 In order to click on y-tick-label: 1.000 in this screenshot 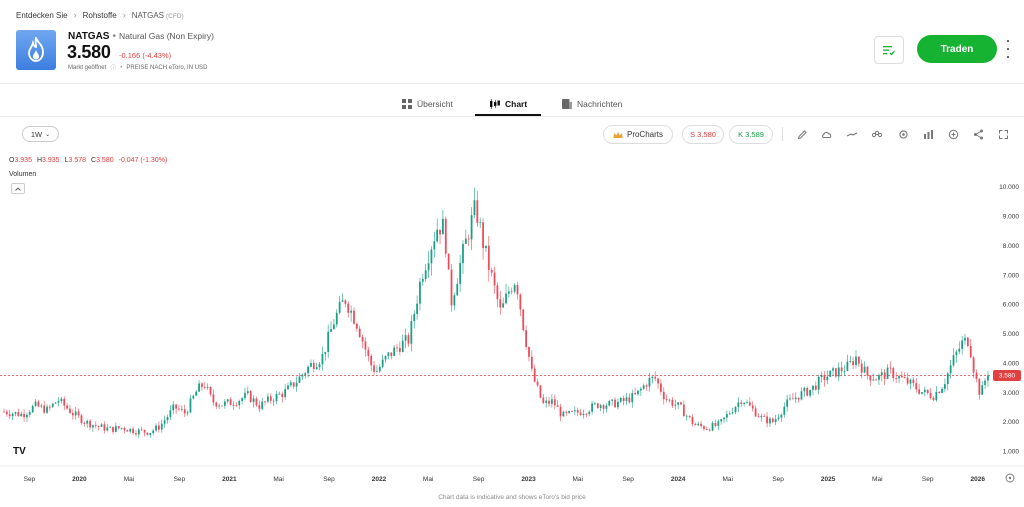, I will do `click(1011, 452)`.